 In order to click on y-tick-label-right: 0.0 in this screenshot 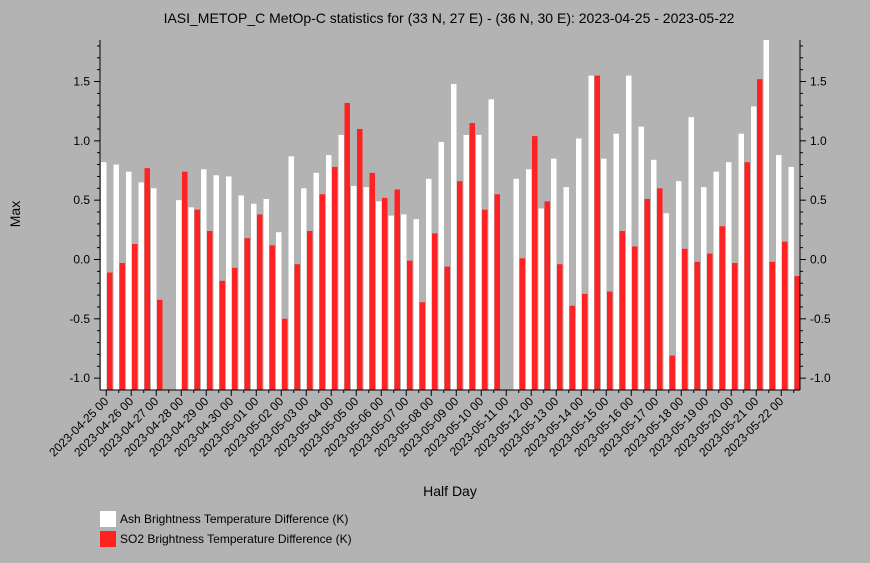, I will do `click(818, 259)`.